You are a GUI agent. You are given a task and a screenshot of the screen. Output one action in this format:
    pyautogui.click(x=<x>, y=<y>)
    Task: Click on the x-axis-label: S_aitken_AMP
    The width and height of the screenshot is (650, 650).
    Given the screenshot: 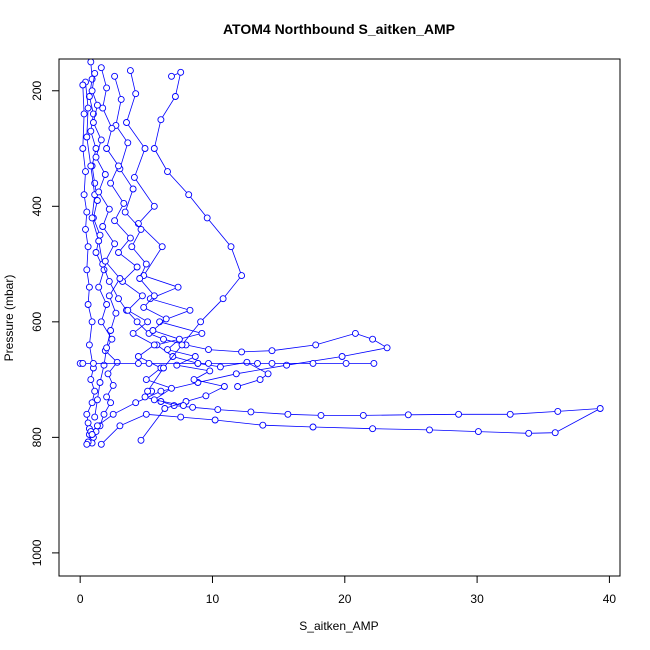 What is the action you would take?
    pyautogui.click(x=338, y=626)
    